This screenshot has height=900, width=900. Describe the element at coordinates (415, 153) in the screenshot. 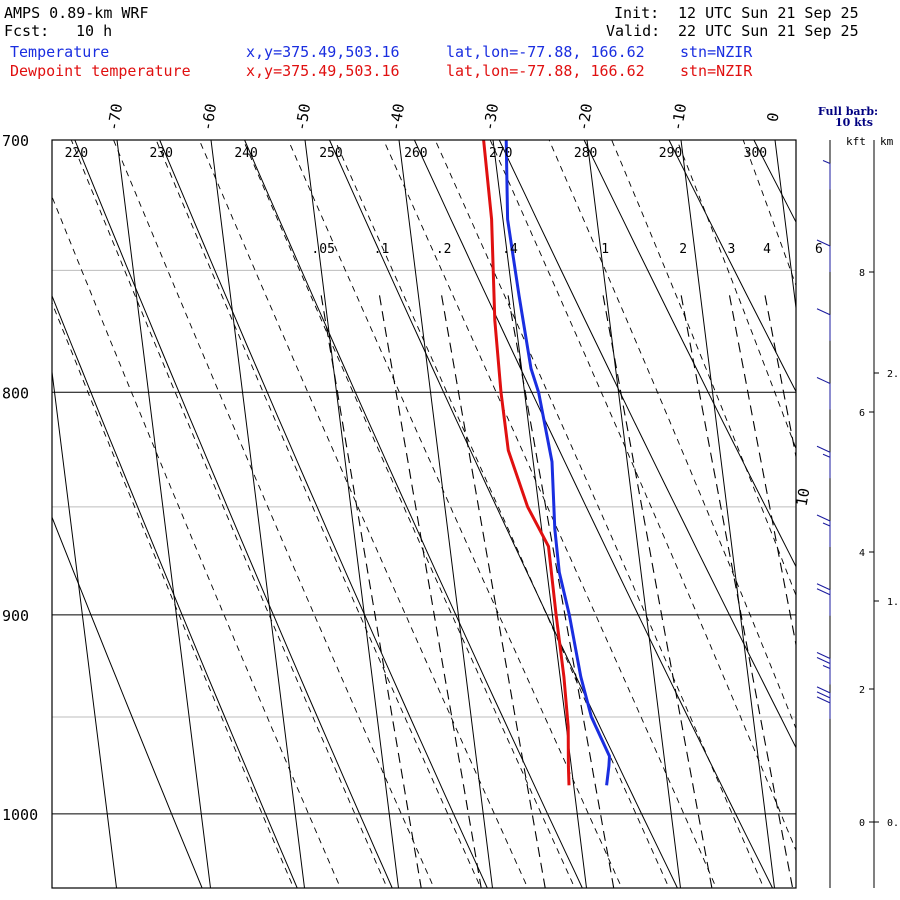

I see `theta-label: 260` at that location.